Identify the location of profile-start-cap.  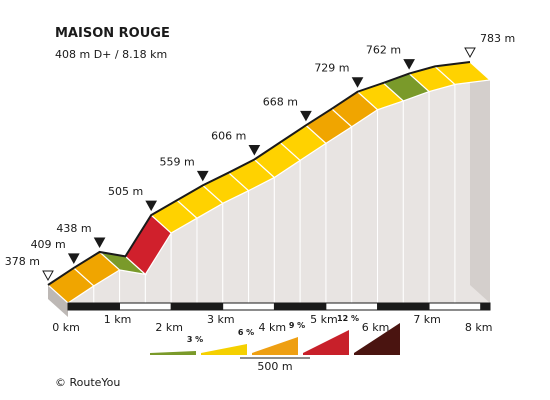
(58, 301).